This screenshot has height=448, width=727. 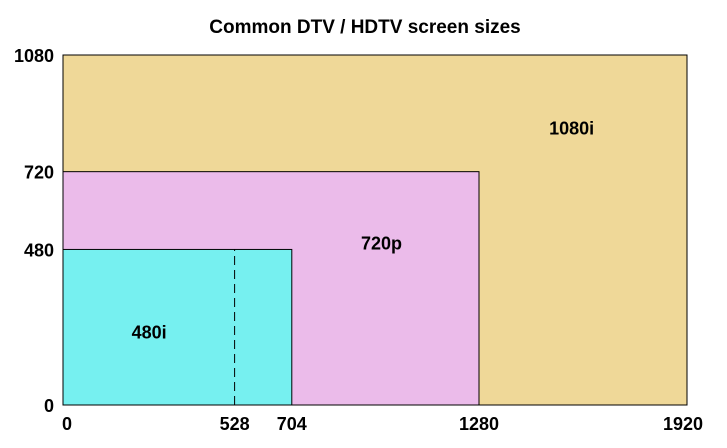 What do you see at coordinates (381, 243) in the screenshot?
I see `label-720p: 720p` at bounding box center [381, 243].